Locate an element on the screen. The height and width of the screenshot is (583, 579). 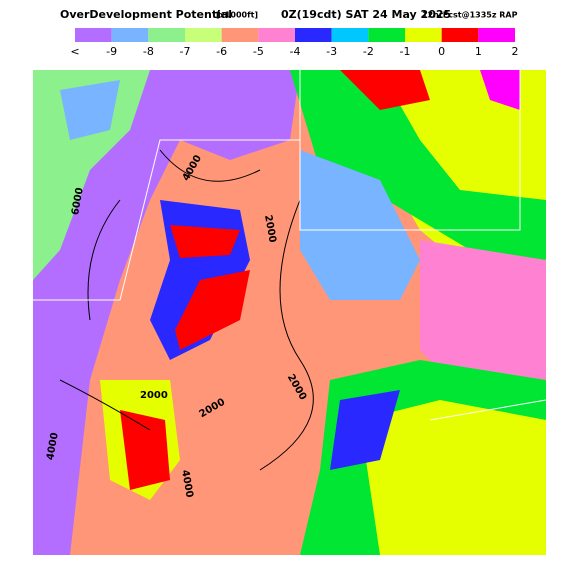
colorbar-label: 0 is located at coordinates (441, 51).